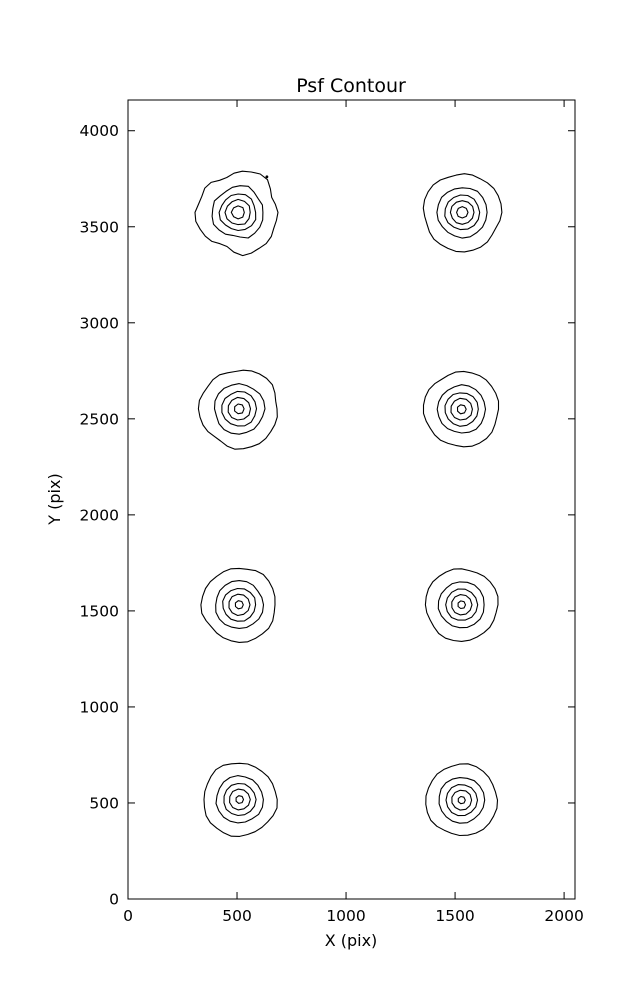  What do you see at coordinates (351, 940) in the screenshot?
I see `x-axis-label: X (pix)` at bounding box center [351, 940].